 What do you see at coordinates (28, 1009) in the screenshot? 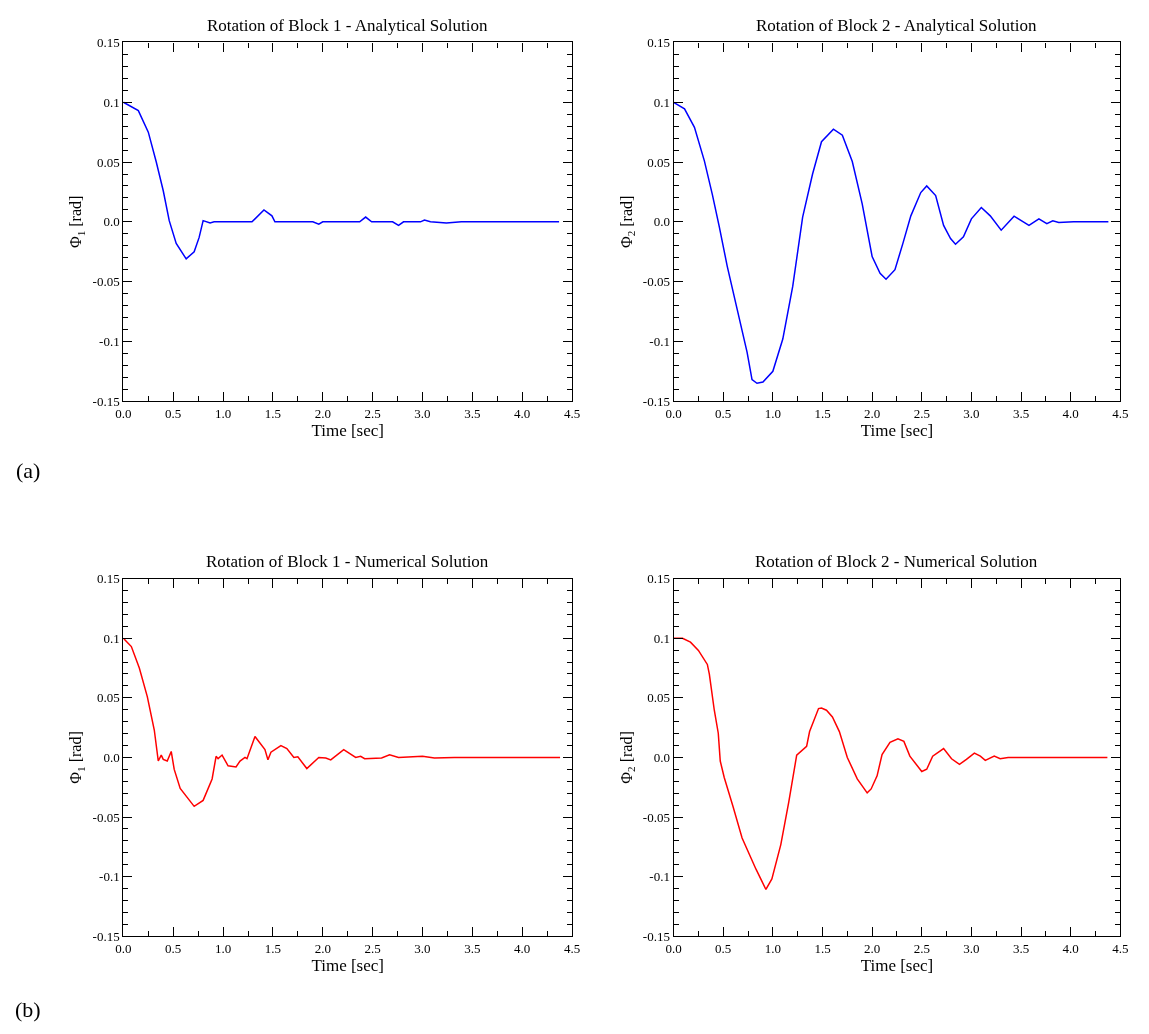
I see `text: (b)` at bounding box center [28, 1009].